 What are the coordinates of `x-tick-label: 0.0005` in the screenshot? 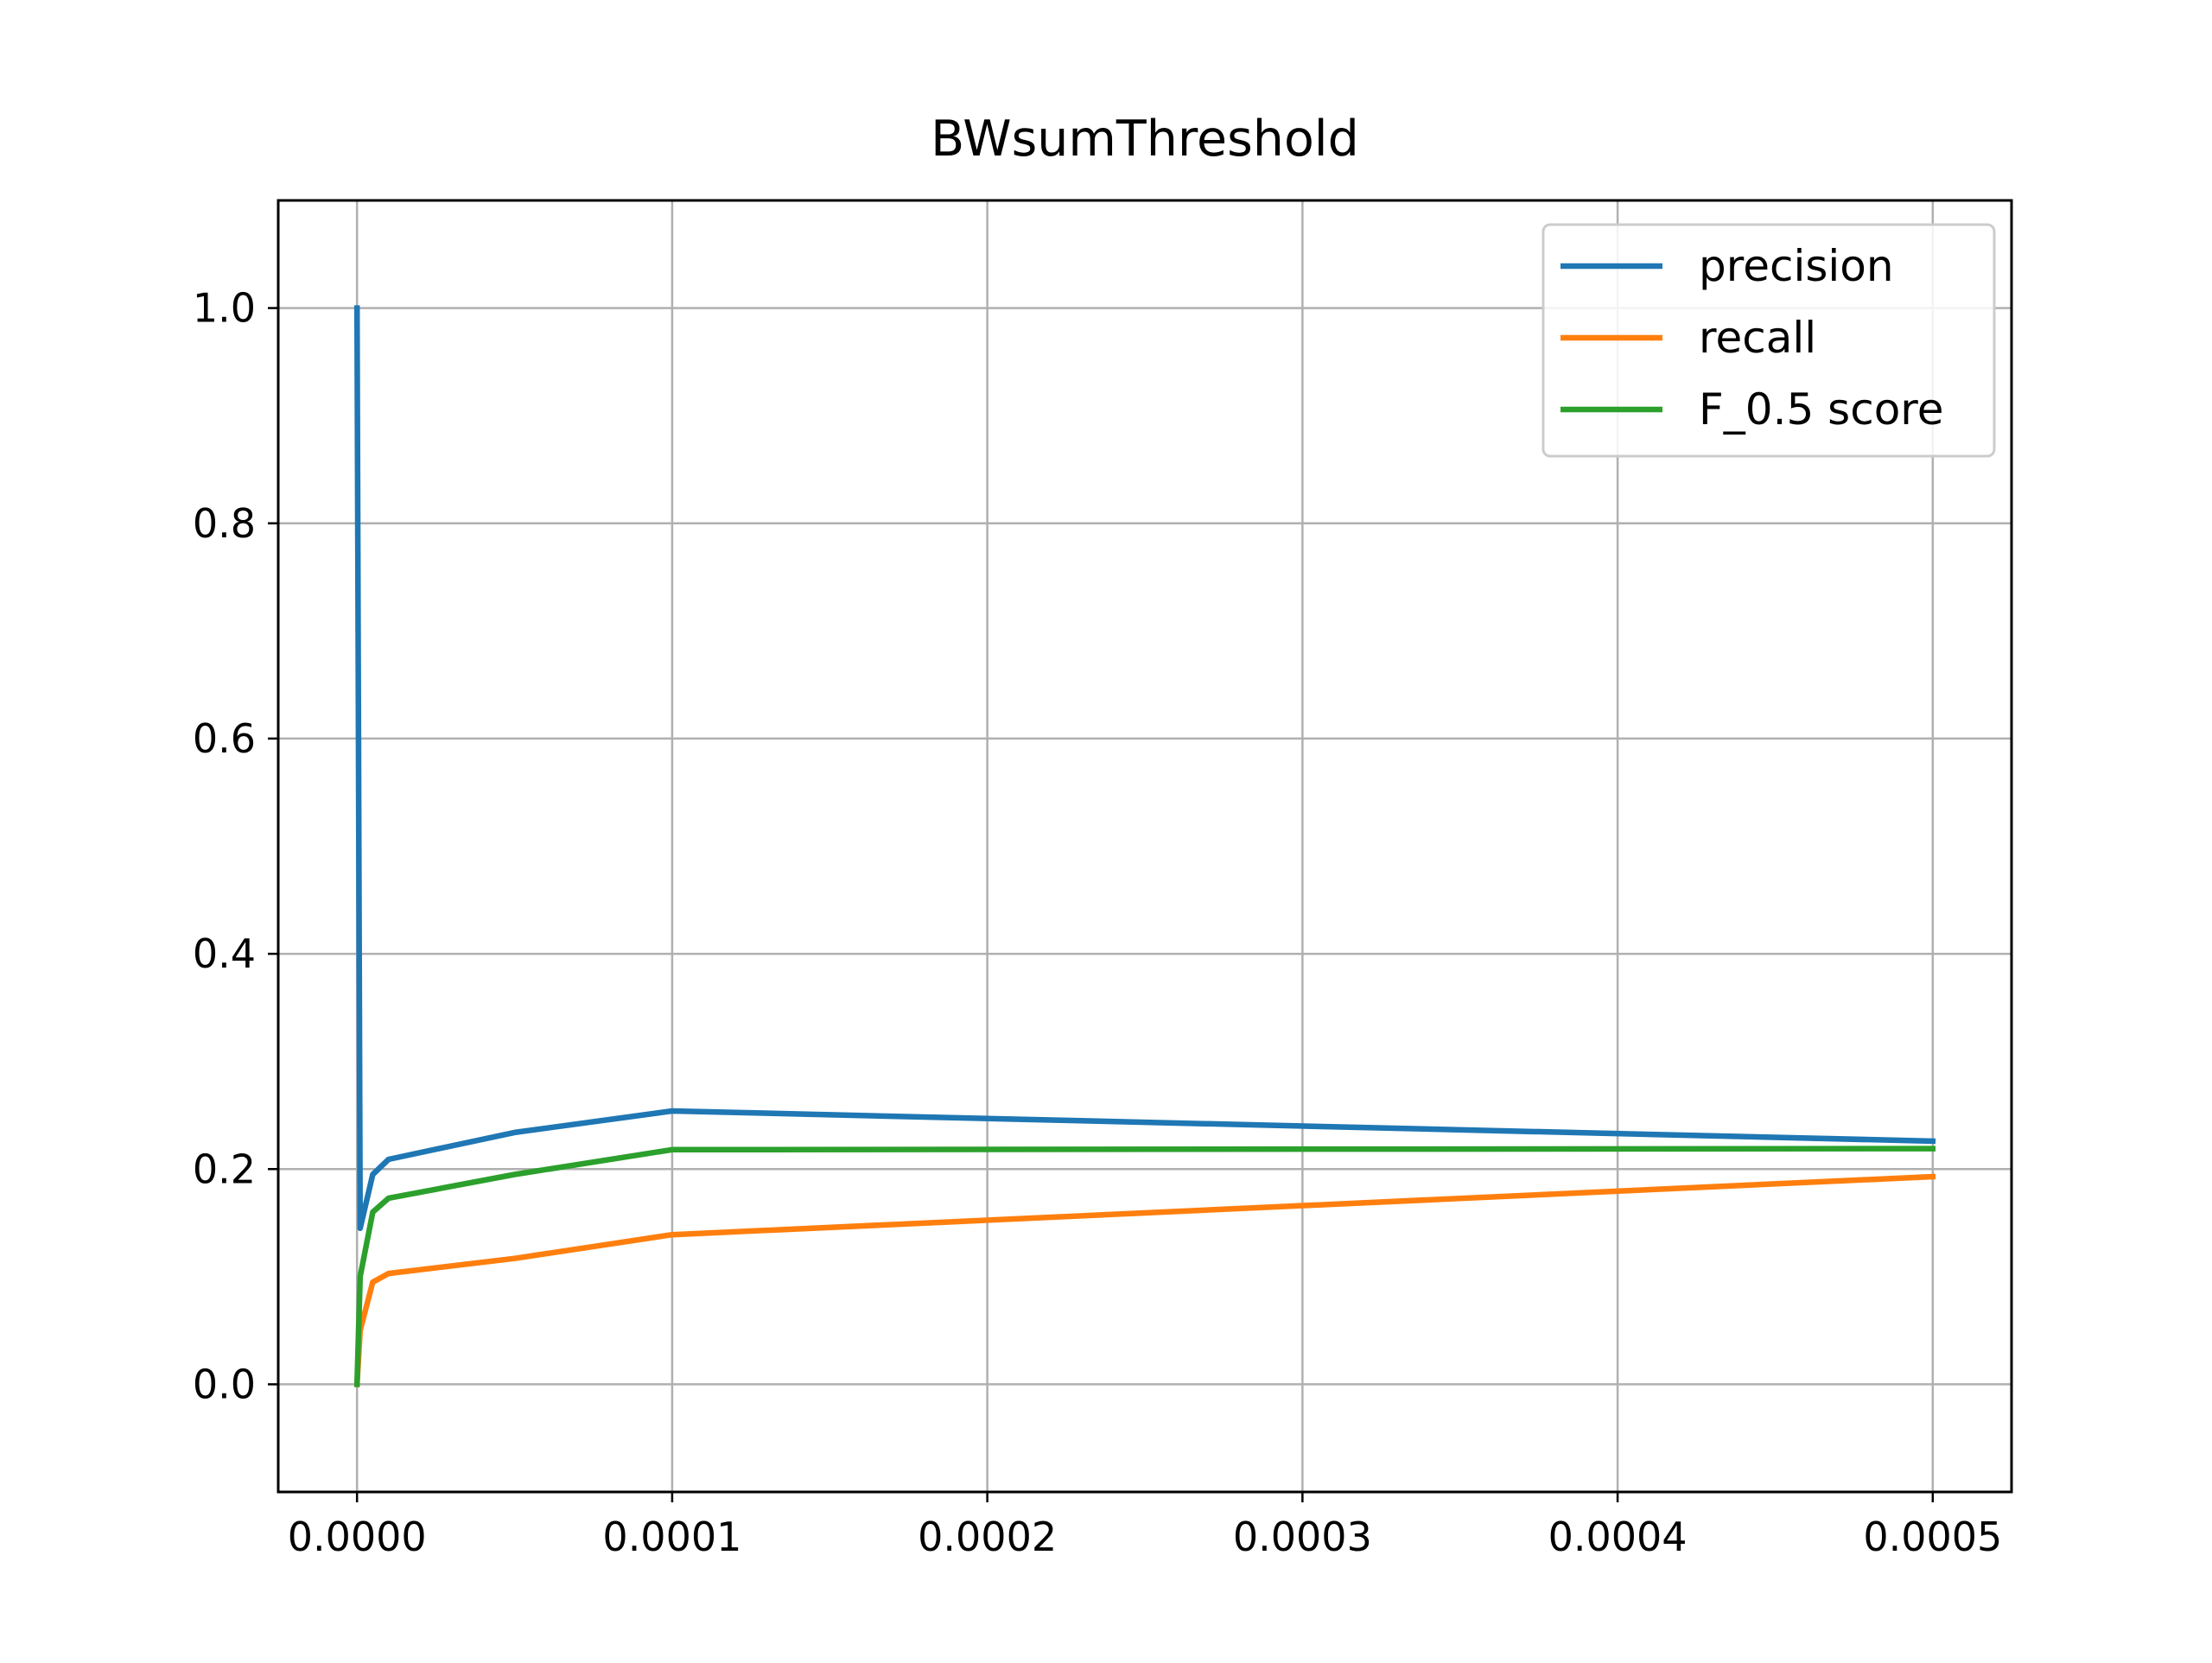 It's located at (1932, 1537).